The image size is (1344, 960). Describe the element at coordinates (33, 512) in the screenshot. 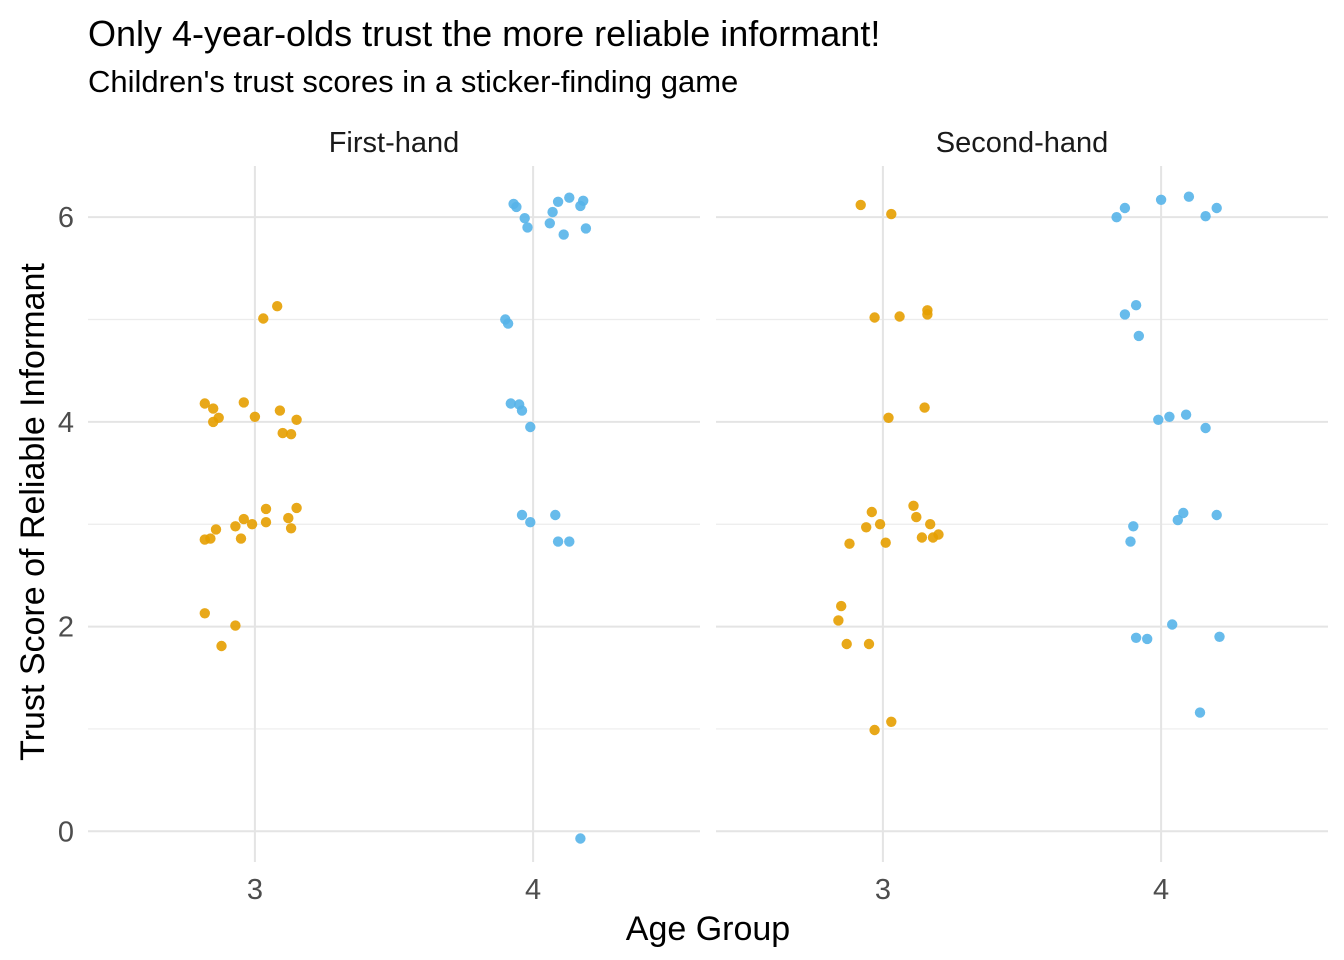

I see `y-axis-label: Trust Score of Reliable Informant` at that location.